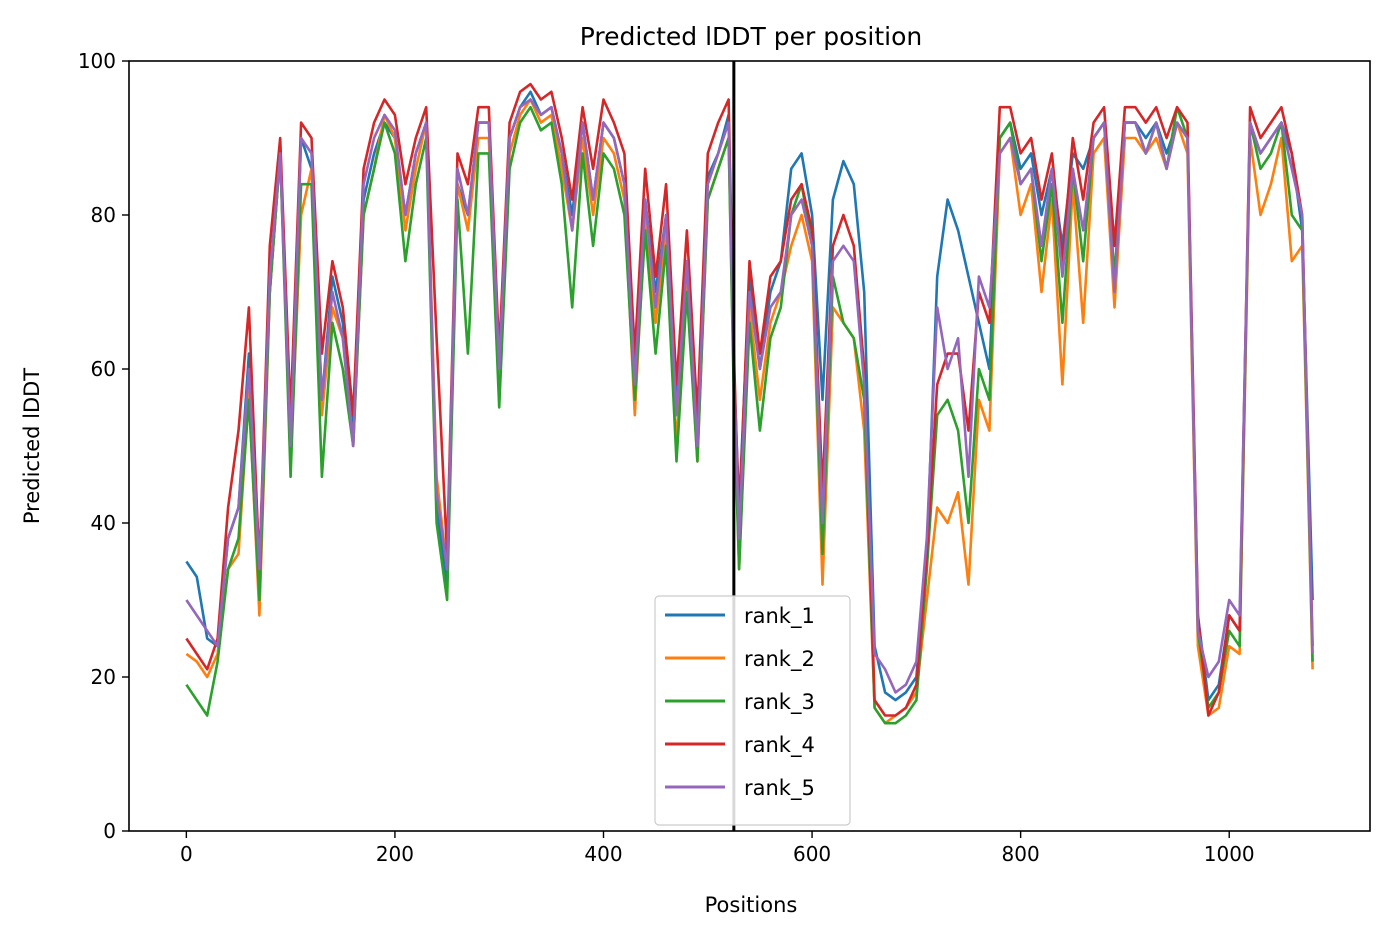  What do you see at coordinates (717, 848) in the screenshot?
I see `x-axis: 0 200 400 600 800 1000` at bounding box center [717, 848].